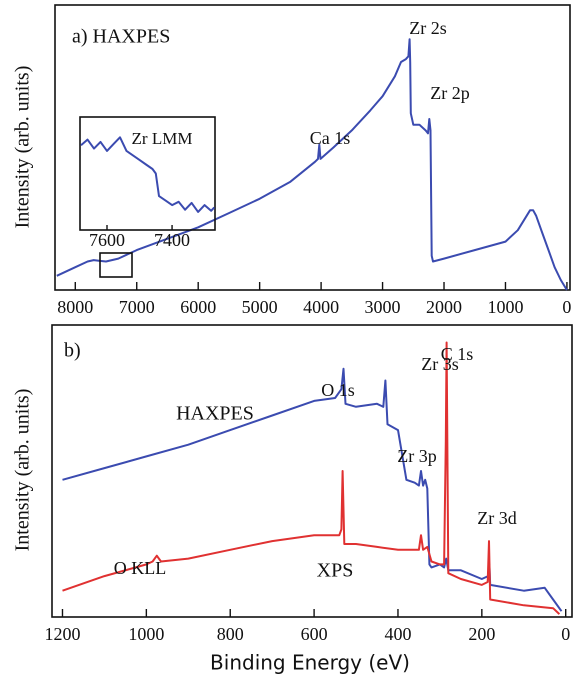  What do you see at coordinates (497, 518) in the screenshot?
I see `peak-label: Zr 3d` at bounding box center [497, 518].